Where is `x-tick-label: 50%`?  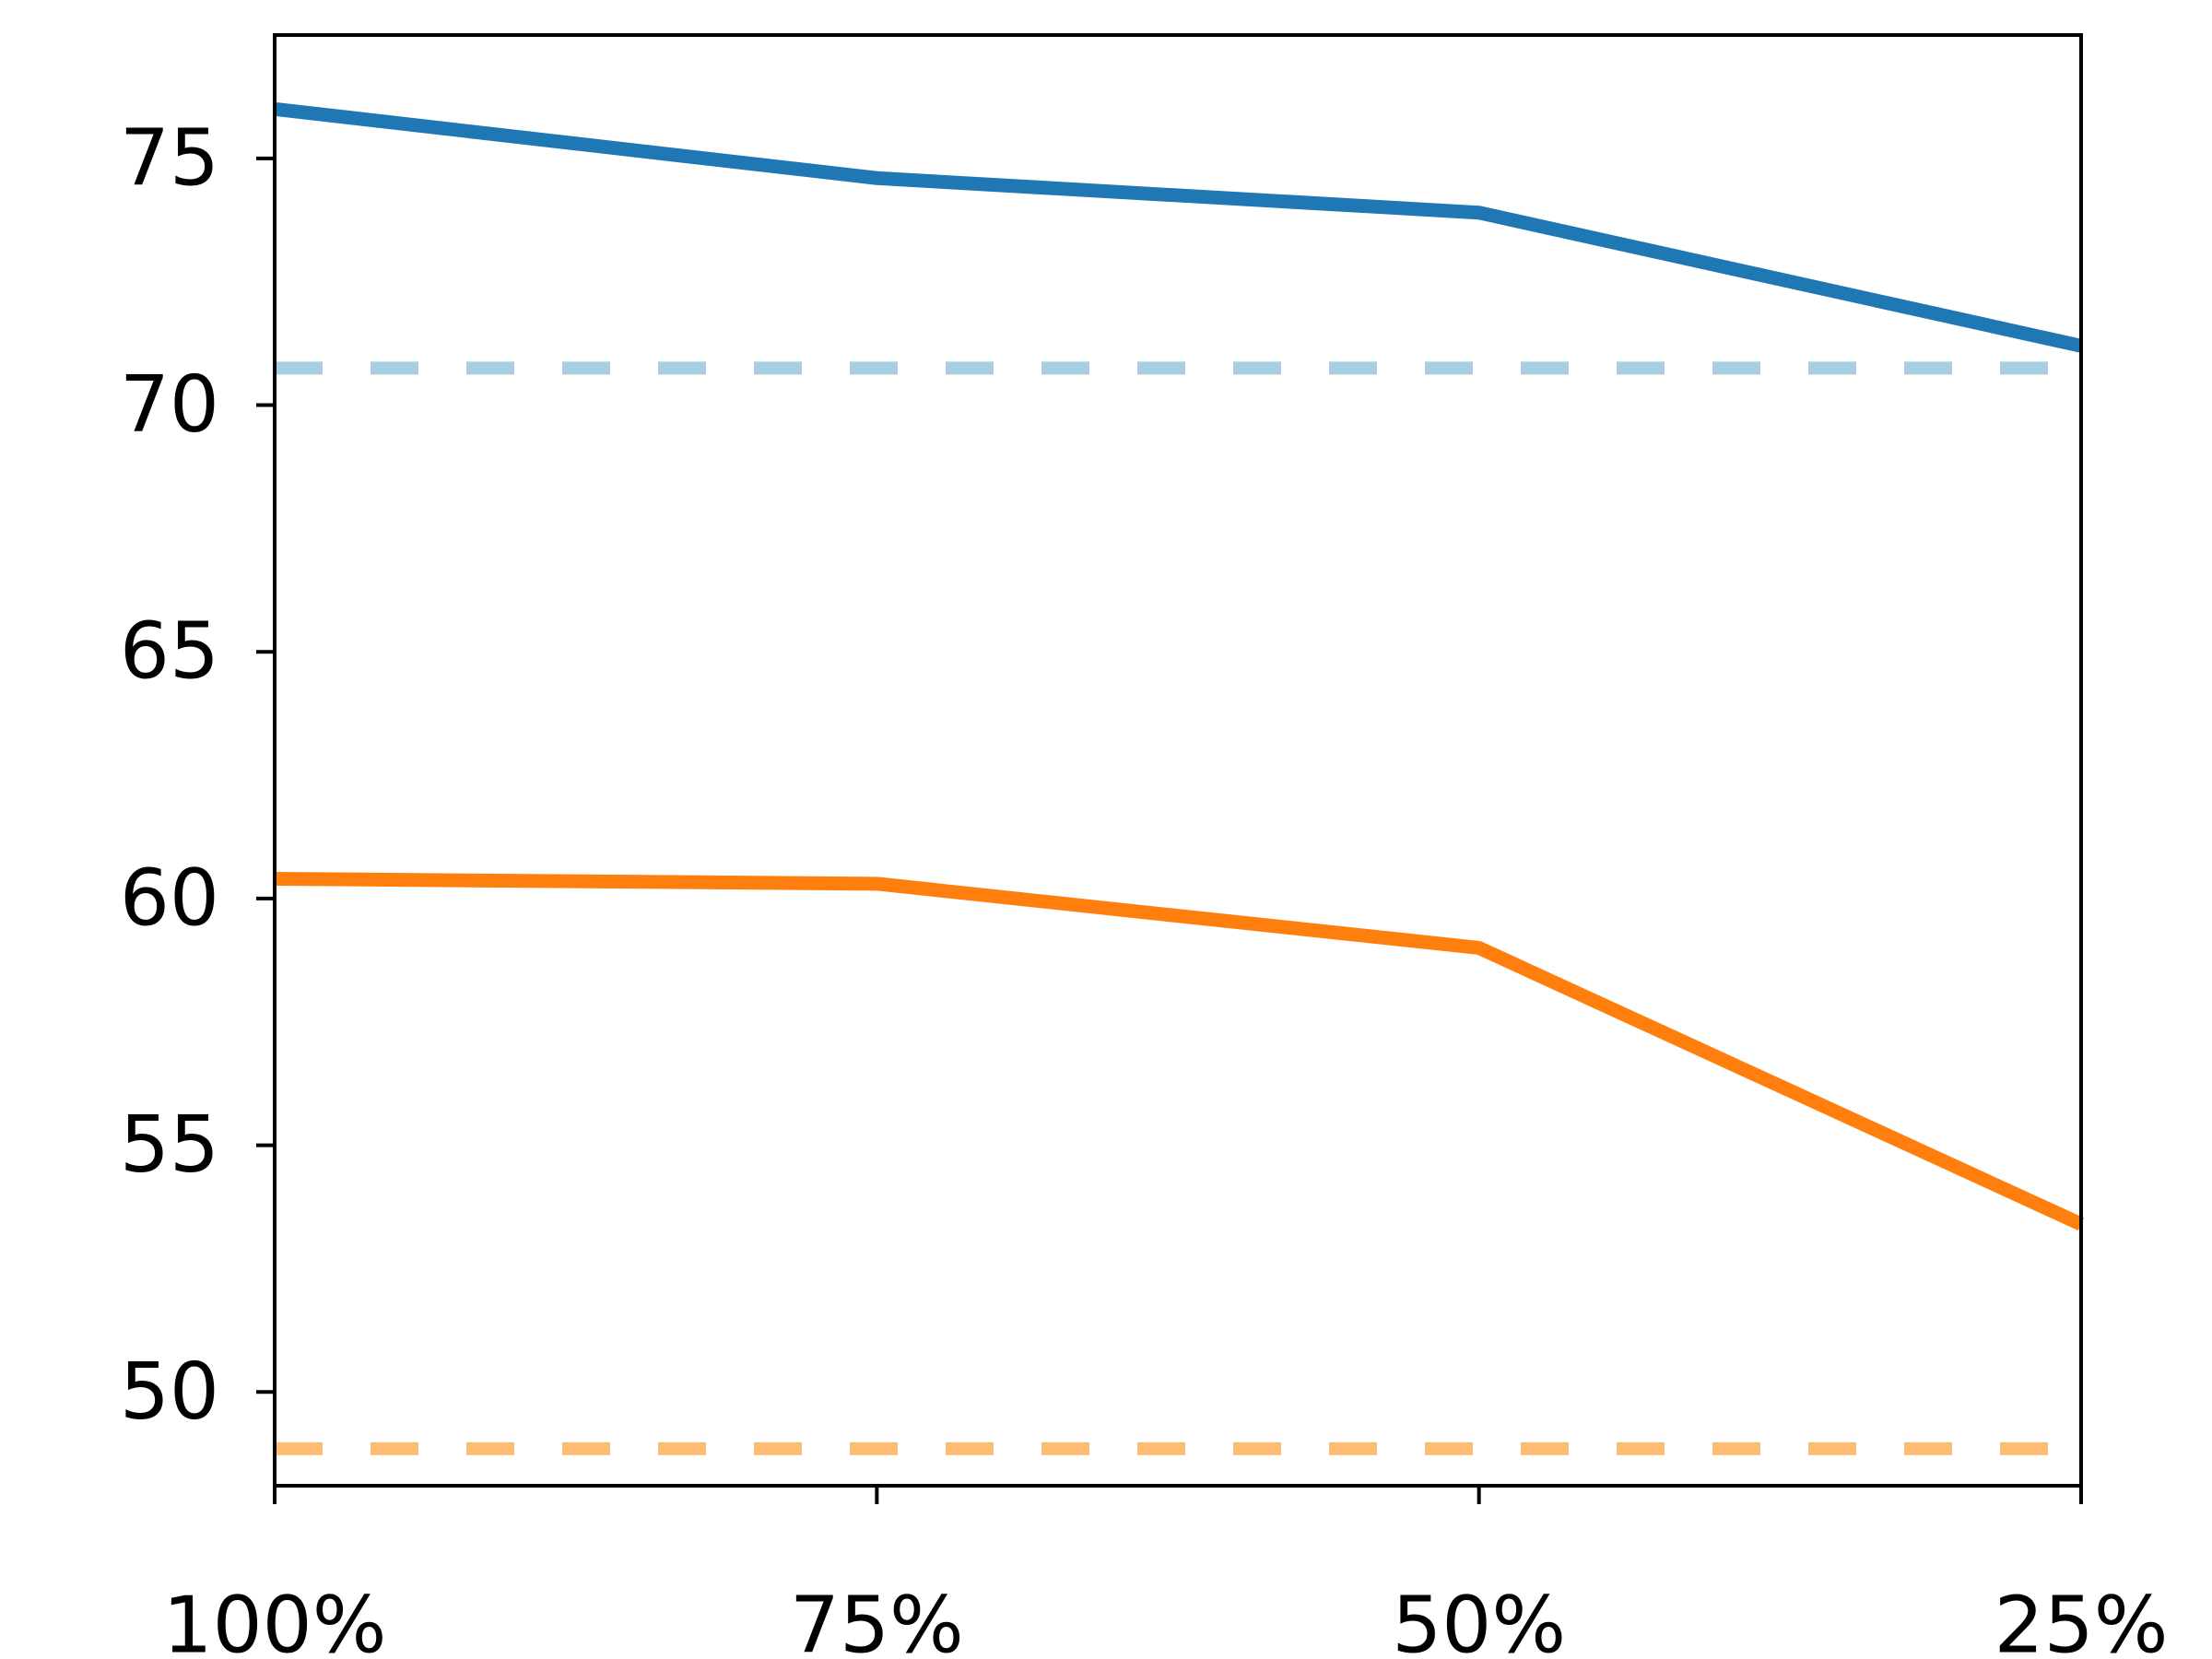 x-tick-label: 50% is located at coordinates (1479, 1619).